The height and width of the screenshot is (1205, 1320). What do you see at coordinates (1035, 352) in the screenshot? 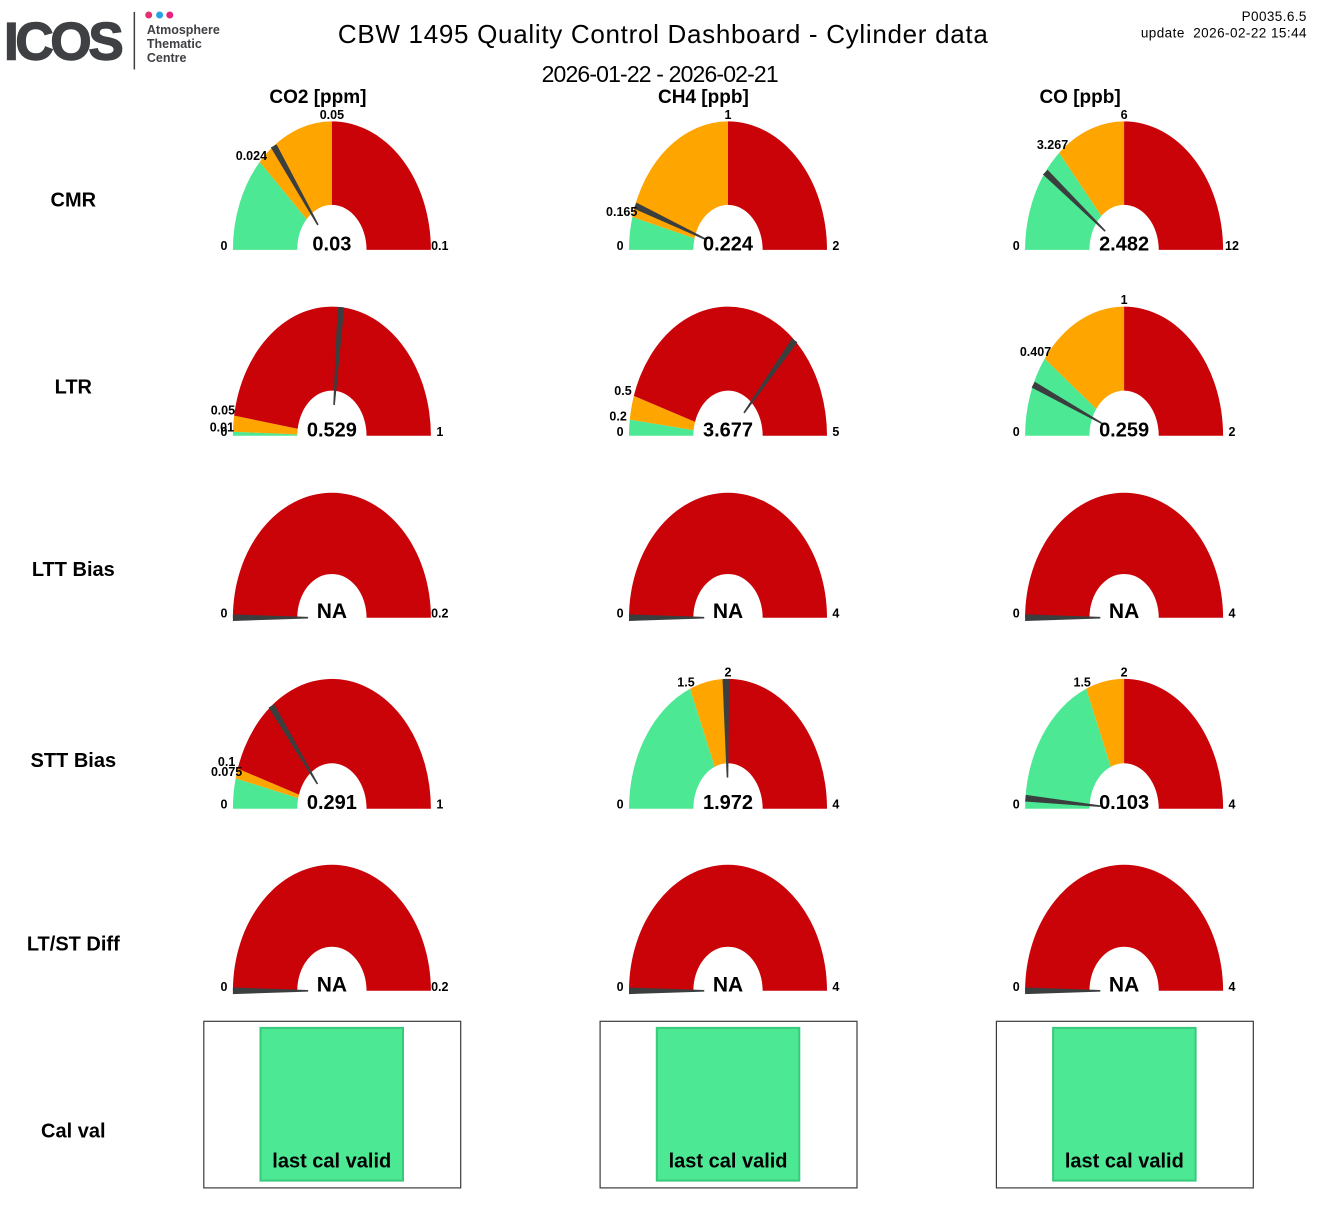
I see `svg-text: 0.407` at bounding box center [1035, 352].